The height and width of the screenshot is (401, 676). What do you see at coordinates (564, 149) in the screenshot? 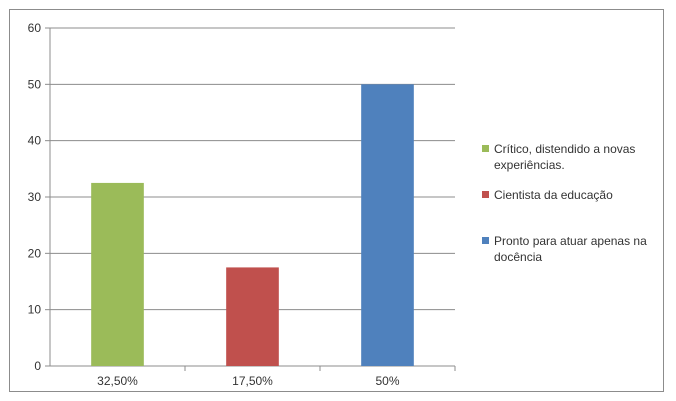
I see `legend-label: Crítico, distendido a novas` at bounding box center [564, 149].